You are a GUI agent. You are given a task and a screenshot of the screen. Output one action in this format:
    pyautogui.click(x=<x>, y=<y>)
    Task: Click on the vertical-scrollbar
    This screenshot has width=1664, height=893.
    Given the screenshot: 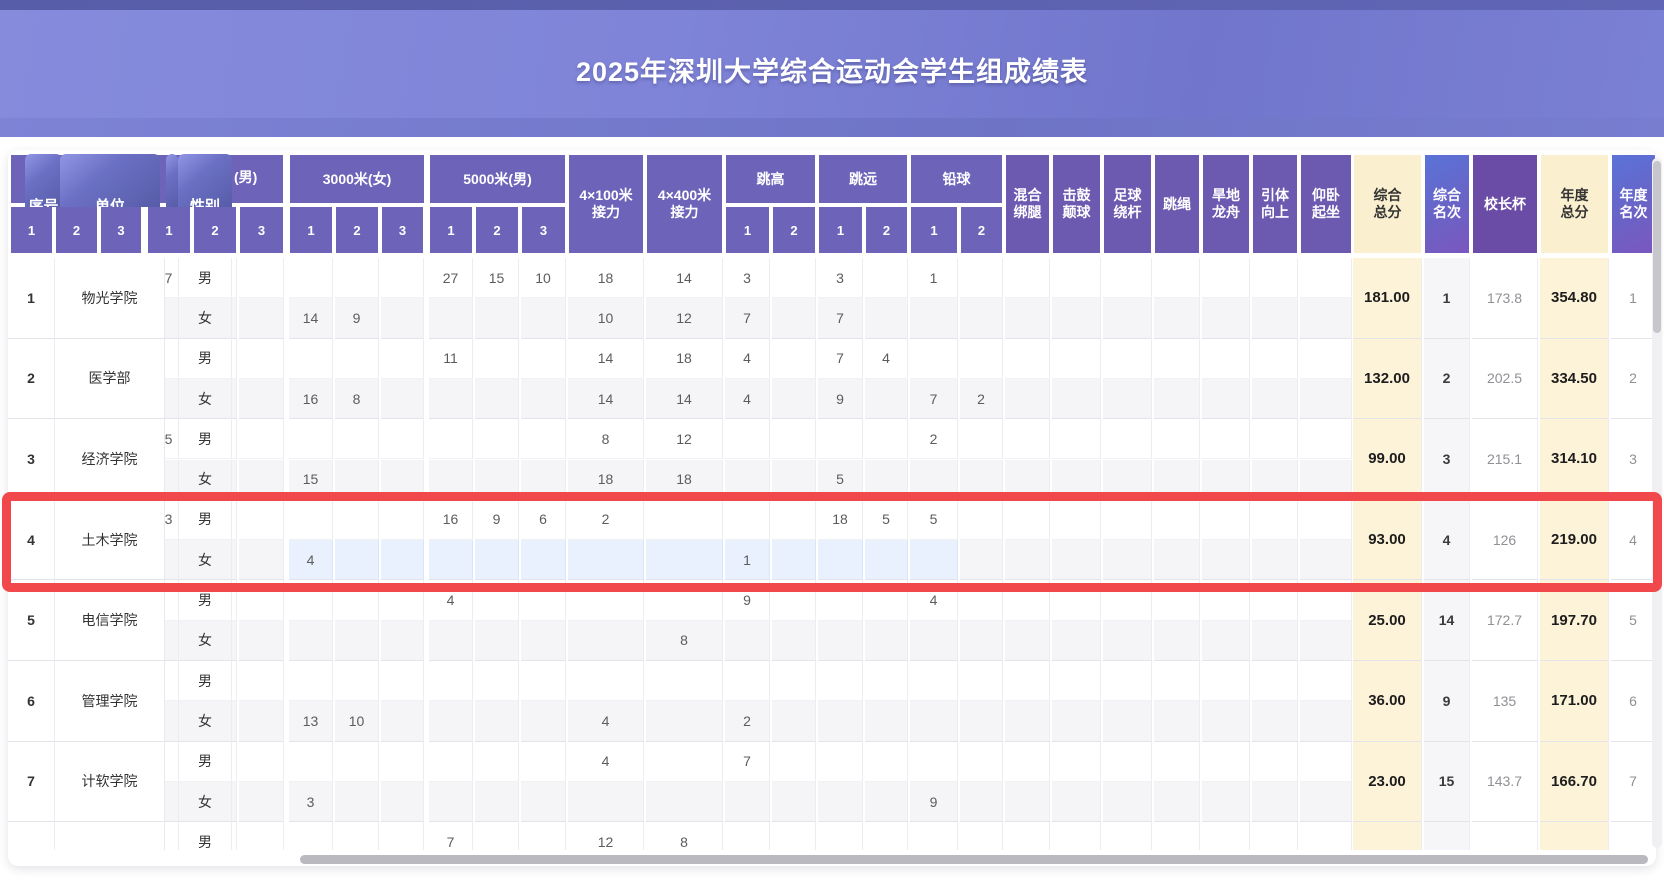 What is the action you would take?
    pyautogui.click(x=1657, y=503)
    